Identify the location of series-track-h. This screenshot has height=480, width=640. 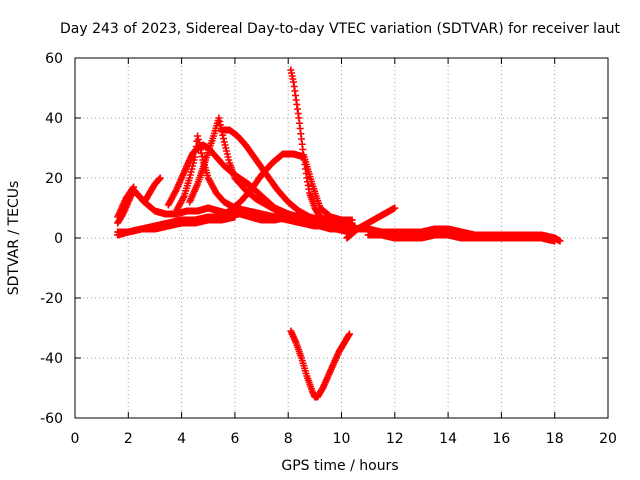
(285, 187).